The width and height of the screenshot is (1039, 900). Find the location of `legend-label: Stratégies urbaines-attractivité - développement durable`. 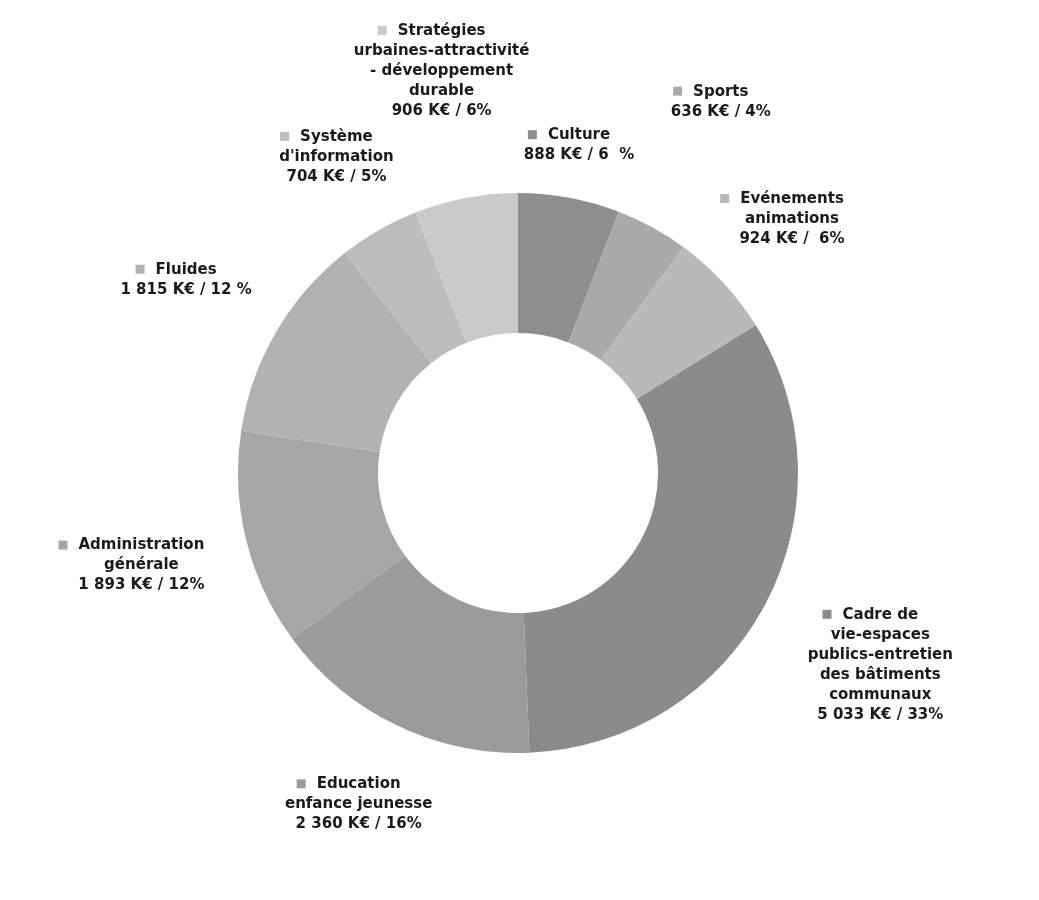

legend-label: Stratégies urbaines-attractivité - développement durable is located at coordinates (441, 59).